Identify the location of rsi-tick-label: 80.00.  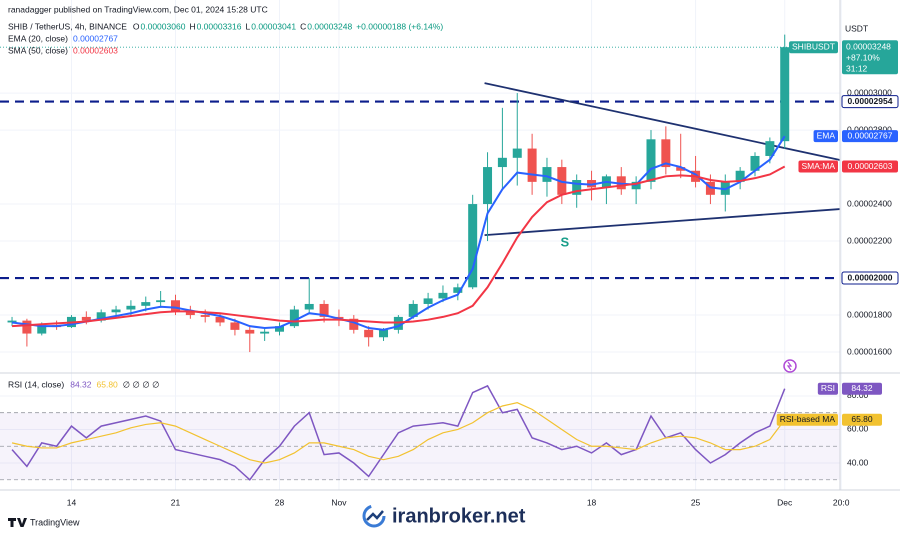
(858, 395).